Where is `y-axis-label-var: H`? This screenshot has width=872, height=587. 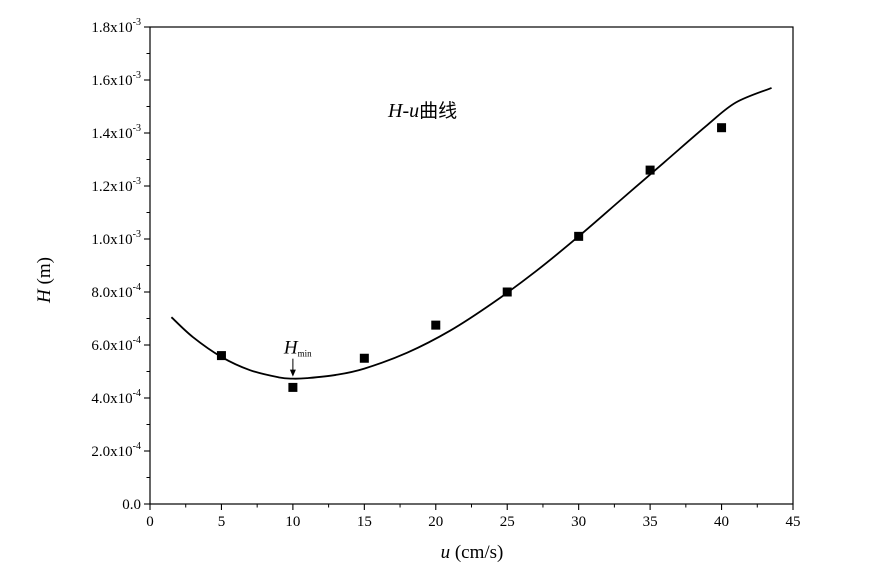
y-axis-label-var: H is located at coordinates (44, 296).